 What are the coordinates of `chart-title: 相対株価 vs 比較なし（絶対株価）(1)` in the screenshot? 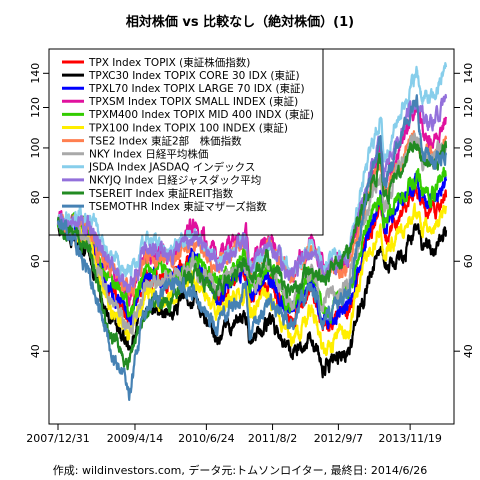 It's located at (240, 22).